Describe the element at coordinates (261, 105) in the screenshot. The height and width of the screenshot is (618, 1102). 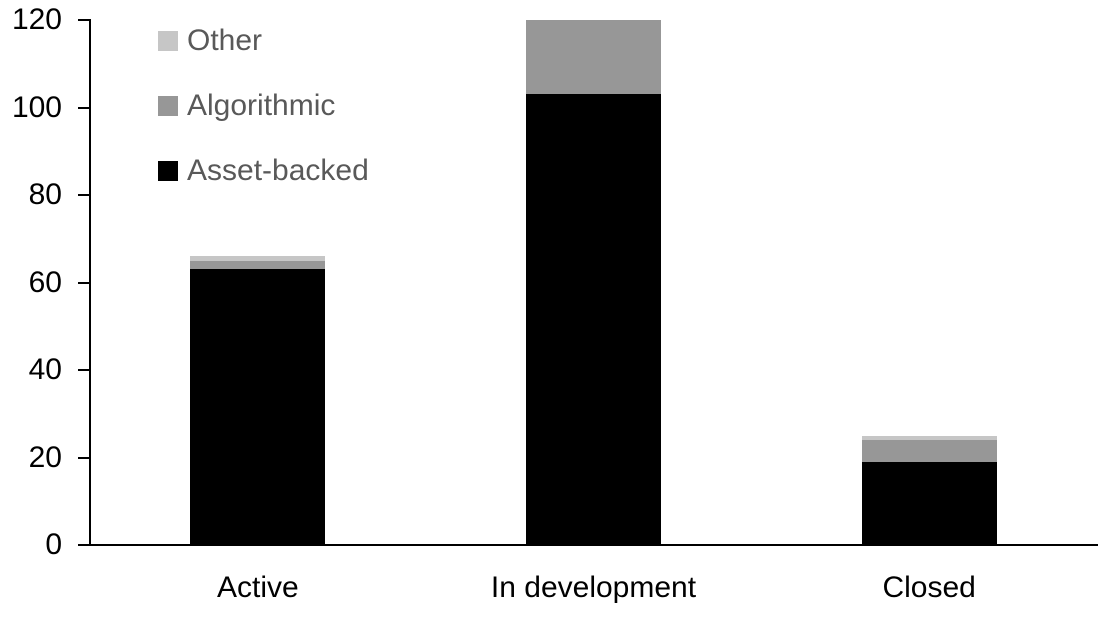
I see `legend-label: Algorithmic` at that location.